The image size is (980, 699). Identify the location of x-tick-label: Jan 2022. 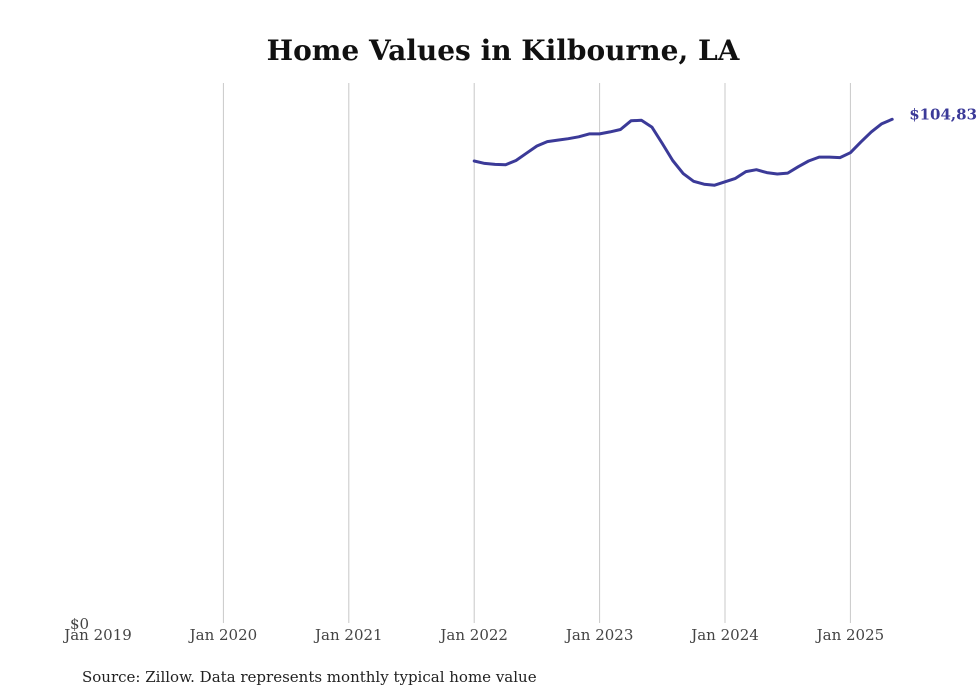
(473, 635).